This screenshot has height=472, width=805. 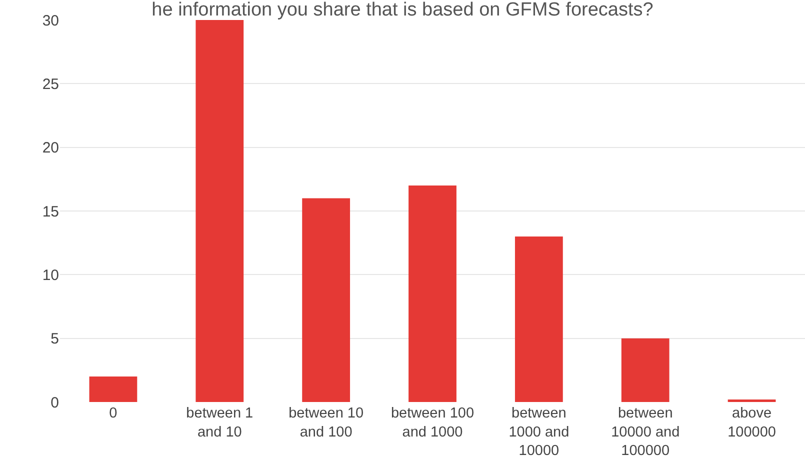 I want to click on y-tick-label: 5, so click(x=54, y=339).